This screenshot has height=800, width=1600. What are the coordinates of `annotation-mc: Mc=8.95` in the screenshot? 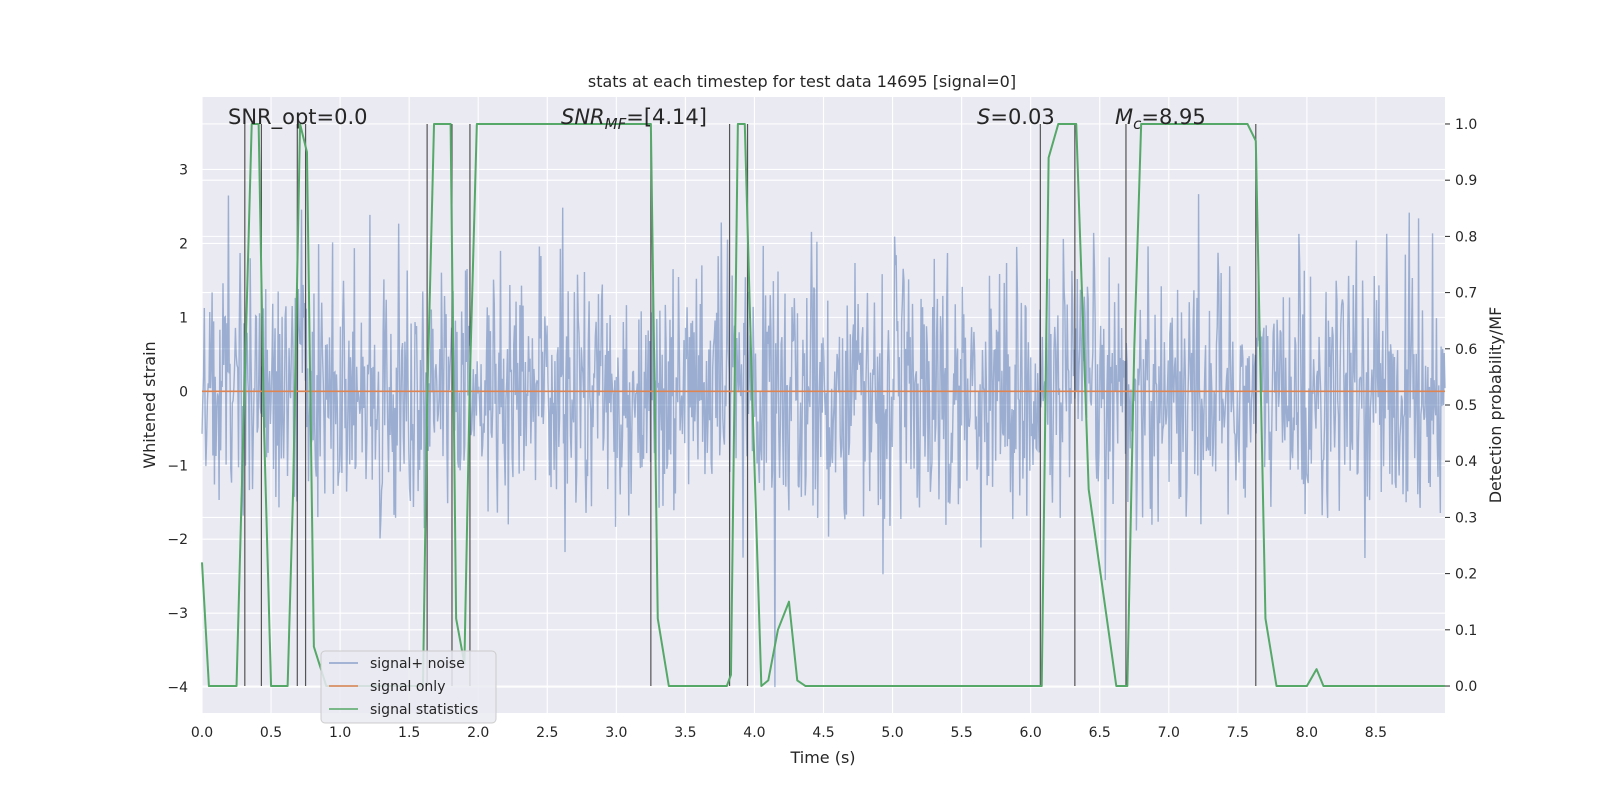 It's located at (1160, 119).